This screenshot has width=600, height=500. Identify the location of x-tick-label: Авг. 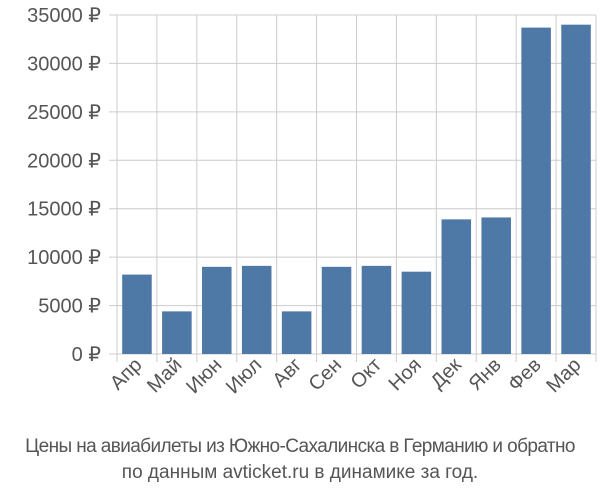
(287, 373).